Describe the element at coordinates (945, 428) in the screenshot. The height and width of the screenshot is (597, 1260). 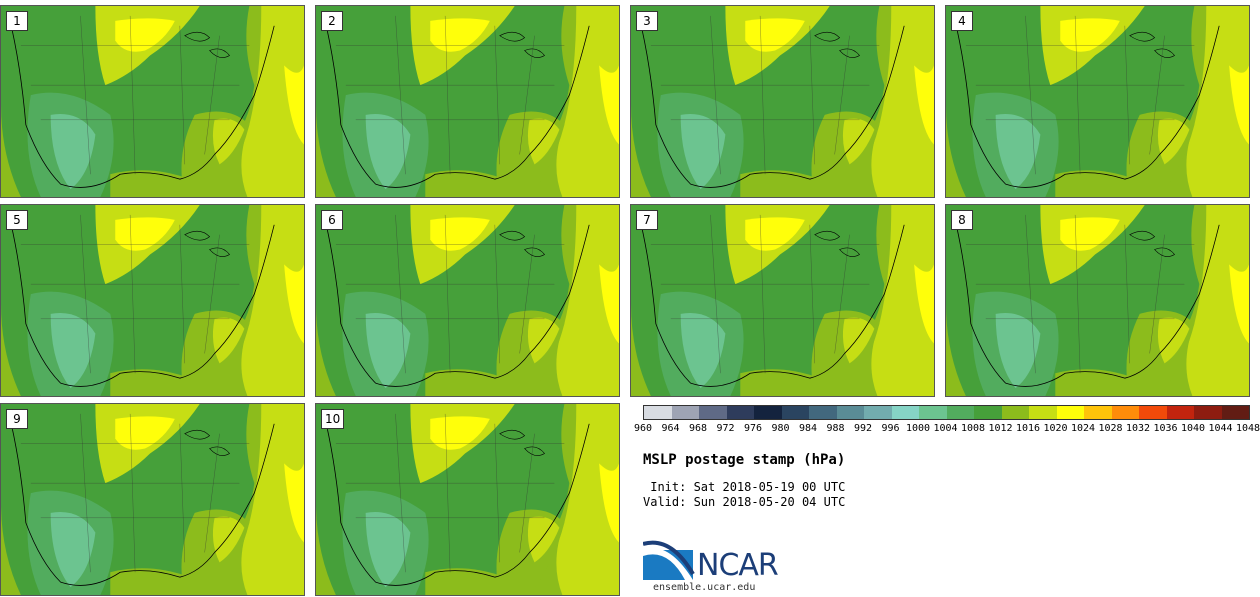
I see `colorbar-tick-label: 1004` at that location.